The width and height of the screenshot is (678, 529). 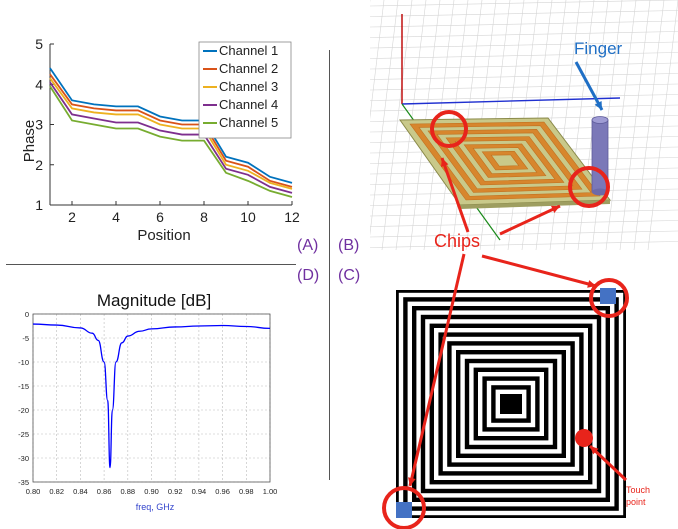 What do you see at coordinates (27, 314) in the screenshot?
I see `magnitude-y-tick-label: 0` at bounding box center [27, 314].